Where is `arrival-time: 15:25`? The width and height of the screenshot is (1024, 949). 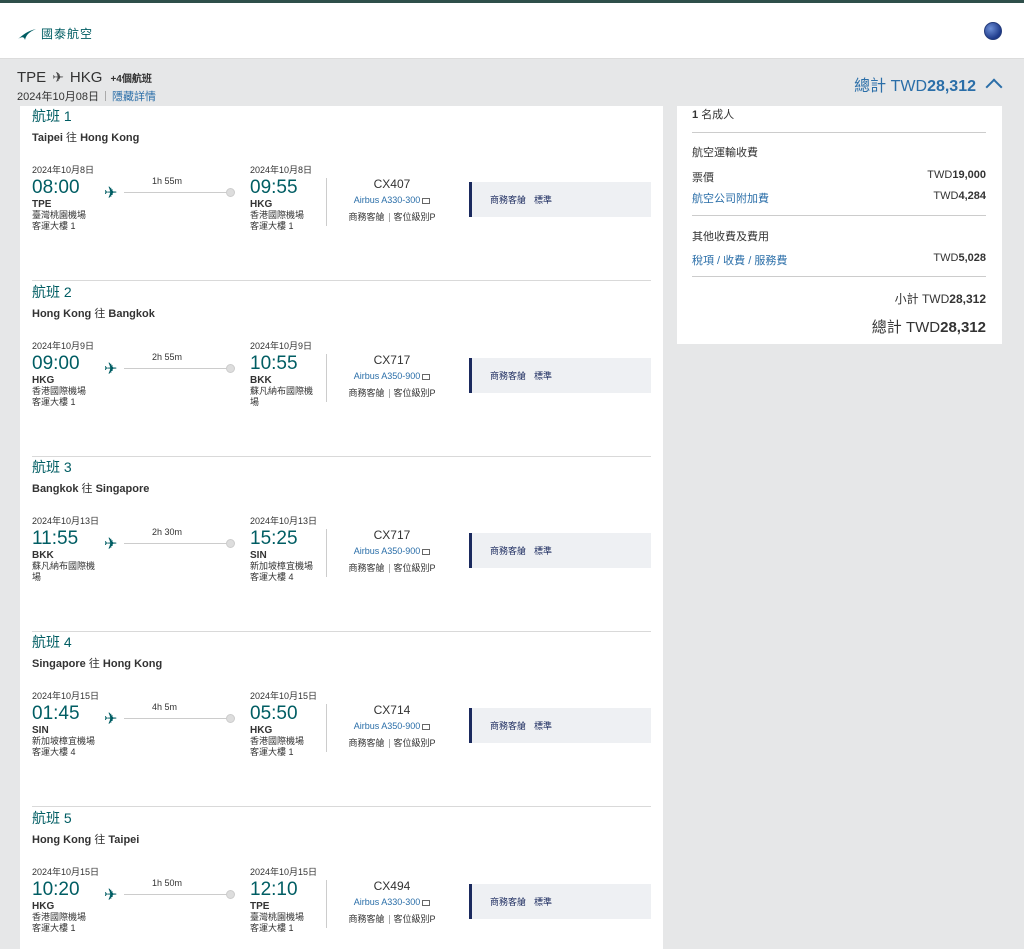 arrival-time: 15:25 is located at coordinates (274, 538).